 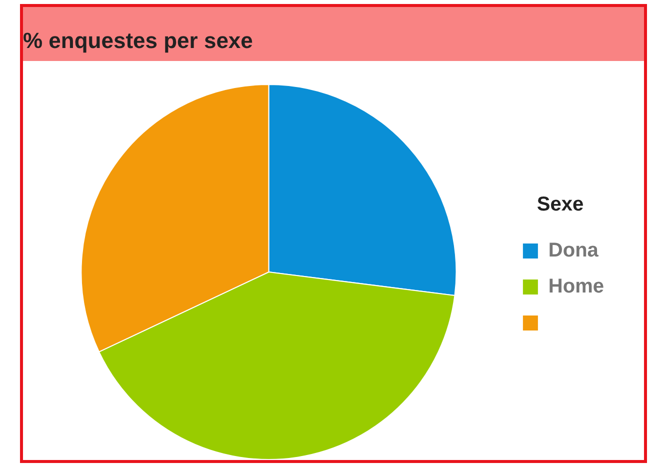 What do you see at coordinates (560, 205) in the screenshot?
I see `legend-title: Sexe` at bounding box center [560, 205].